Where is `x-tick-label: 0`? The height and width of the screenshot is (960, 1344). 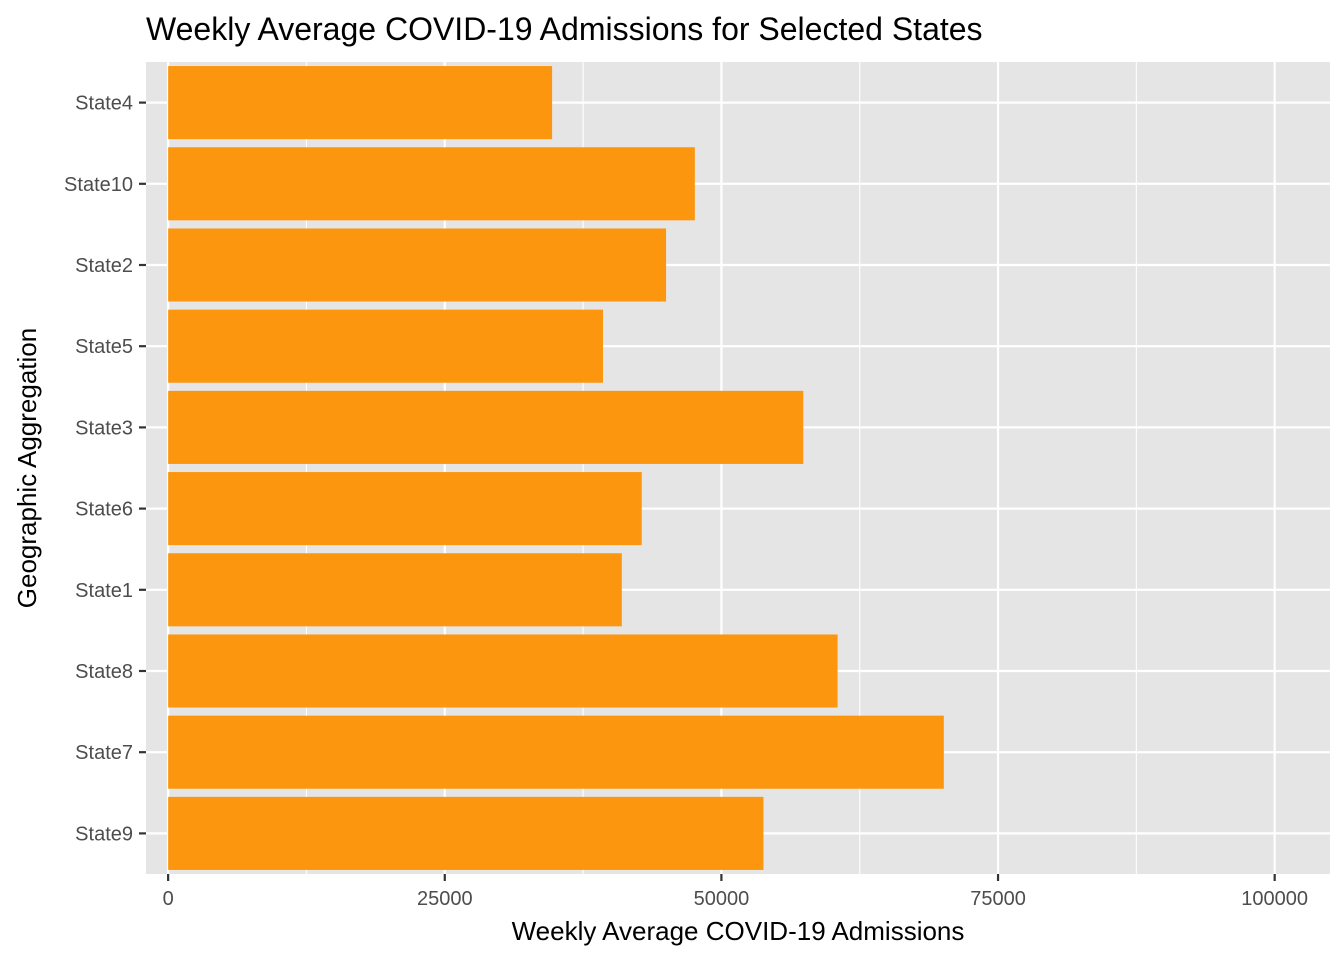 x-tick-label: 0 is located at coordinates (168, 899).